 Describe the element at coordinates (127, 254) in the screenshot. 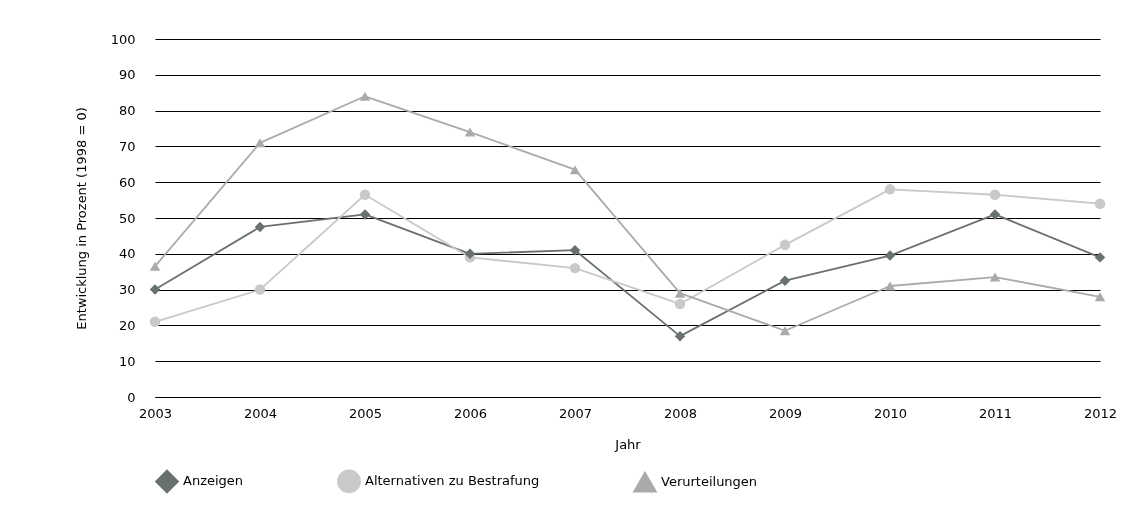

I see `y-tick-label: 40` at that location.